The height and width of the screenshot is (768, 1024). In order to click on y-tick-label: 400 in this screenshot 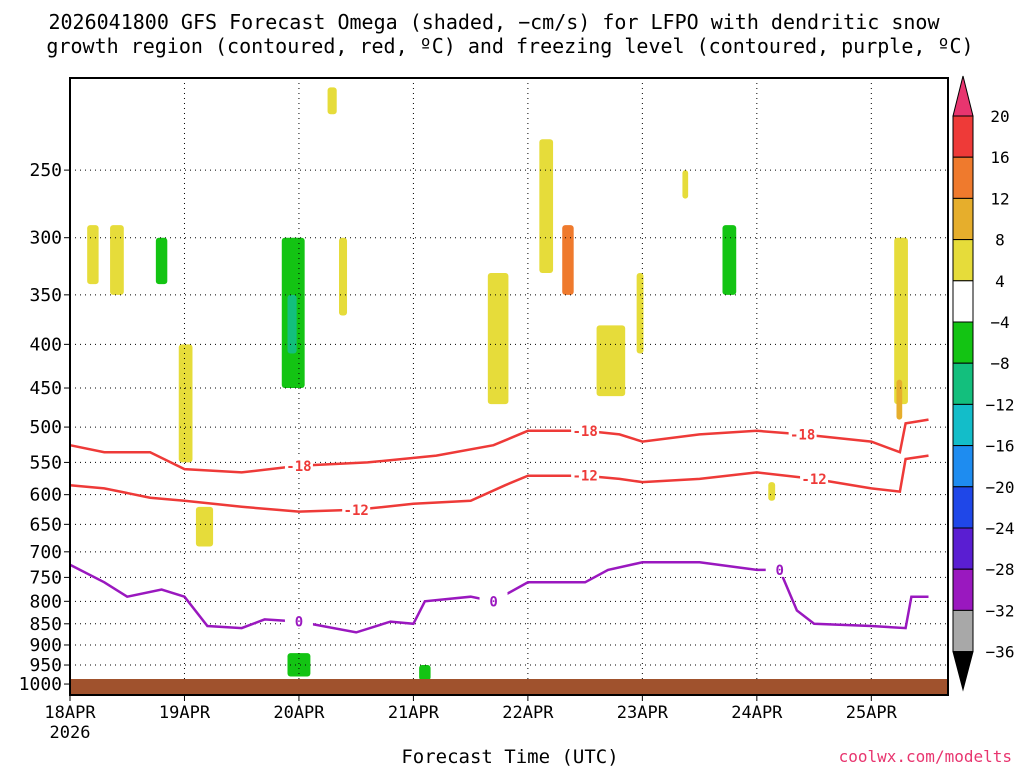, I will do `click(45, 344)`.